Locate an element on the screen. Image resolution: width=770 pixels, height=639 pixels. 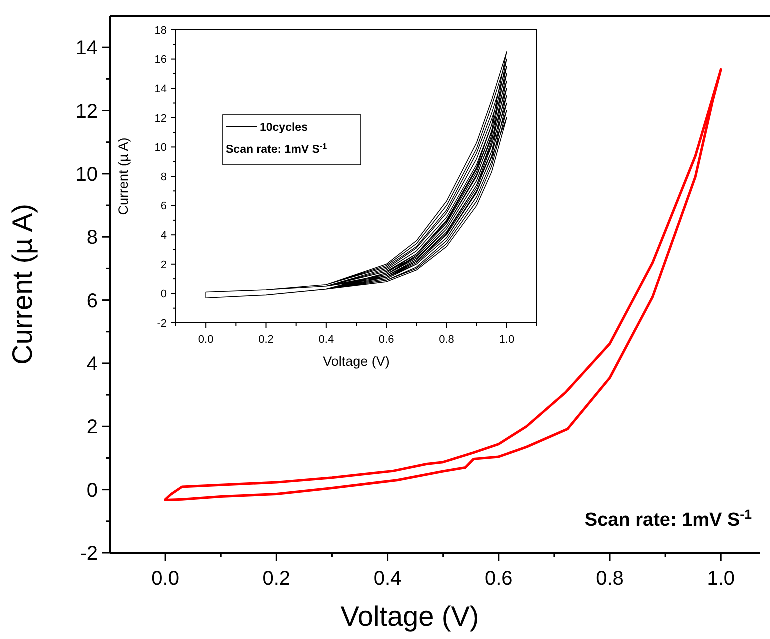
y-tick-label: 16 is located at coordinates (160, 60).